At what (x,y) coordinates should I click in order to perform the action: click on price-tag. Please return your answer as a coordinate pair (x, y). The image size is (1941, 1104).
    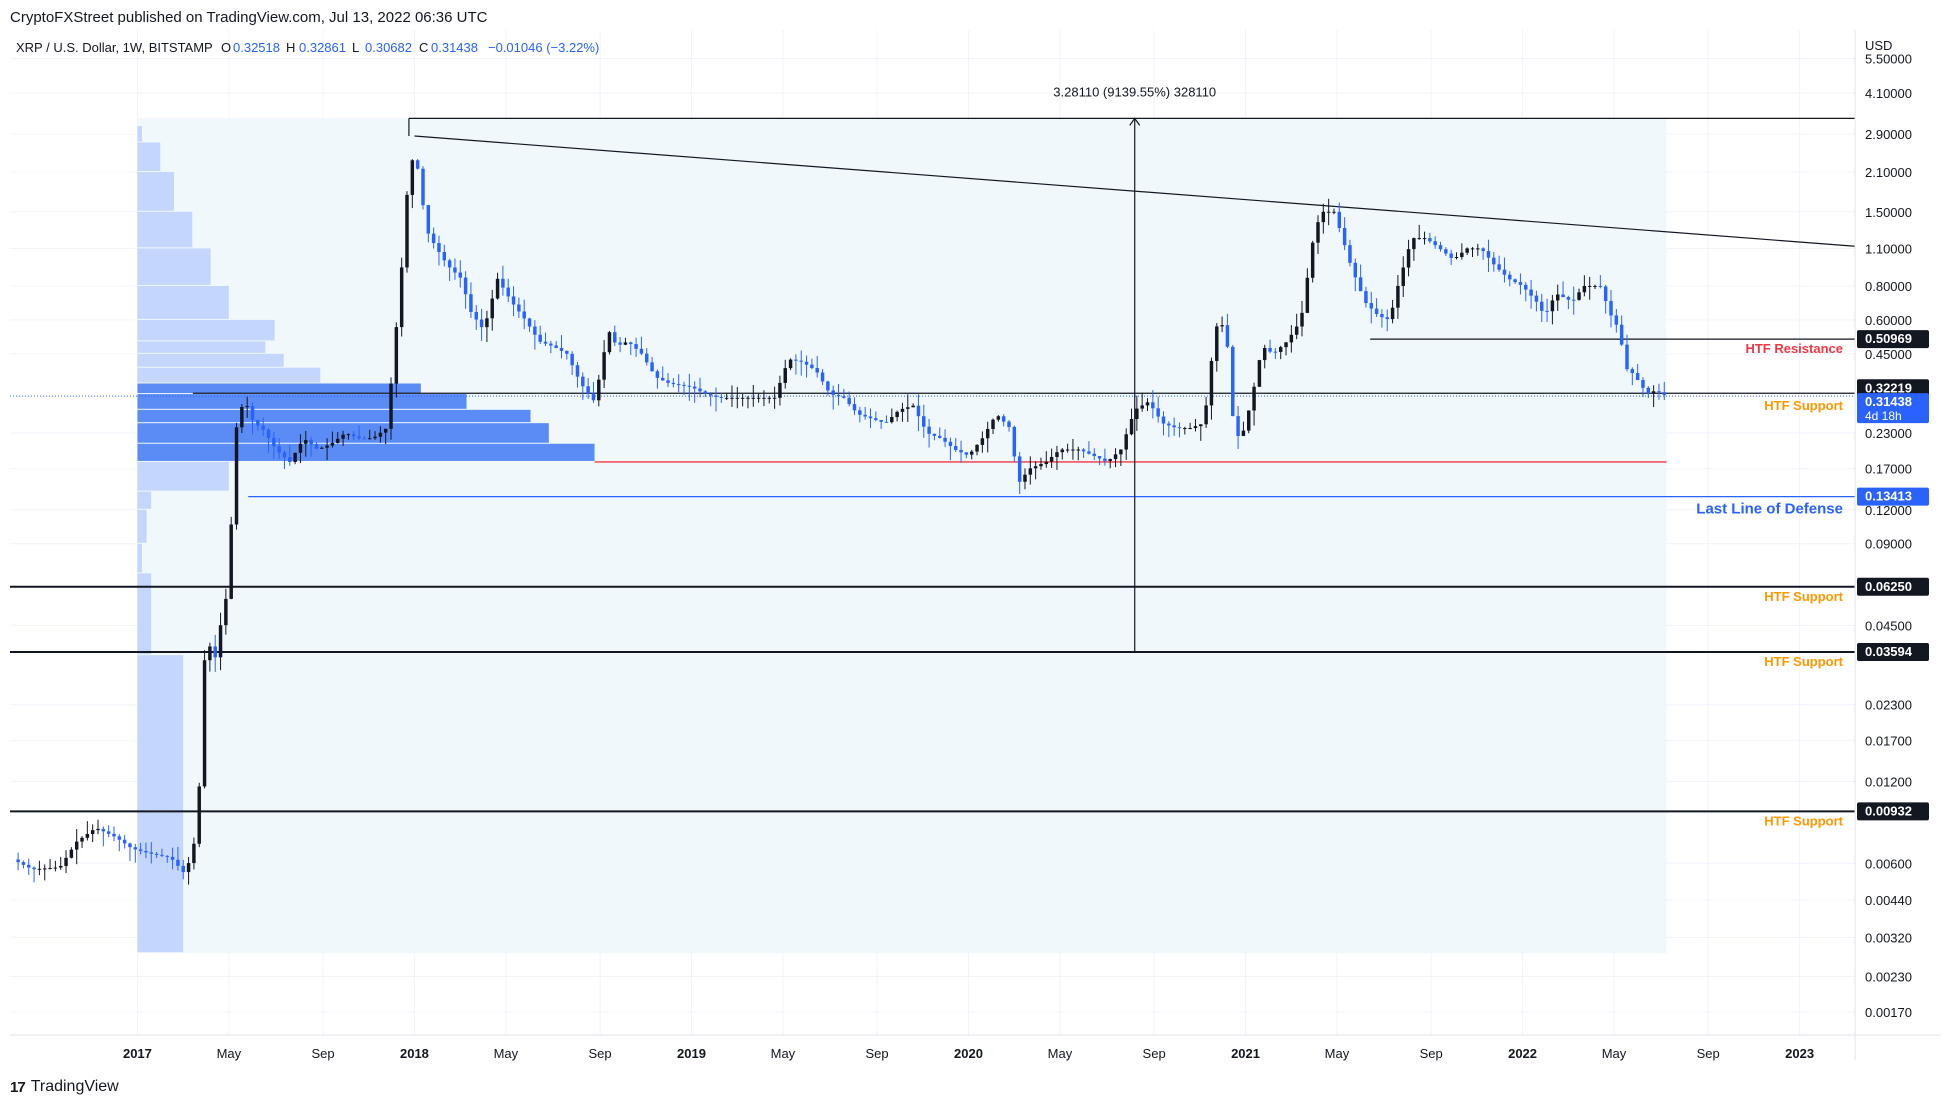
    Looking at the image, I should click on (1893, 388).